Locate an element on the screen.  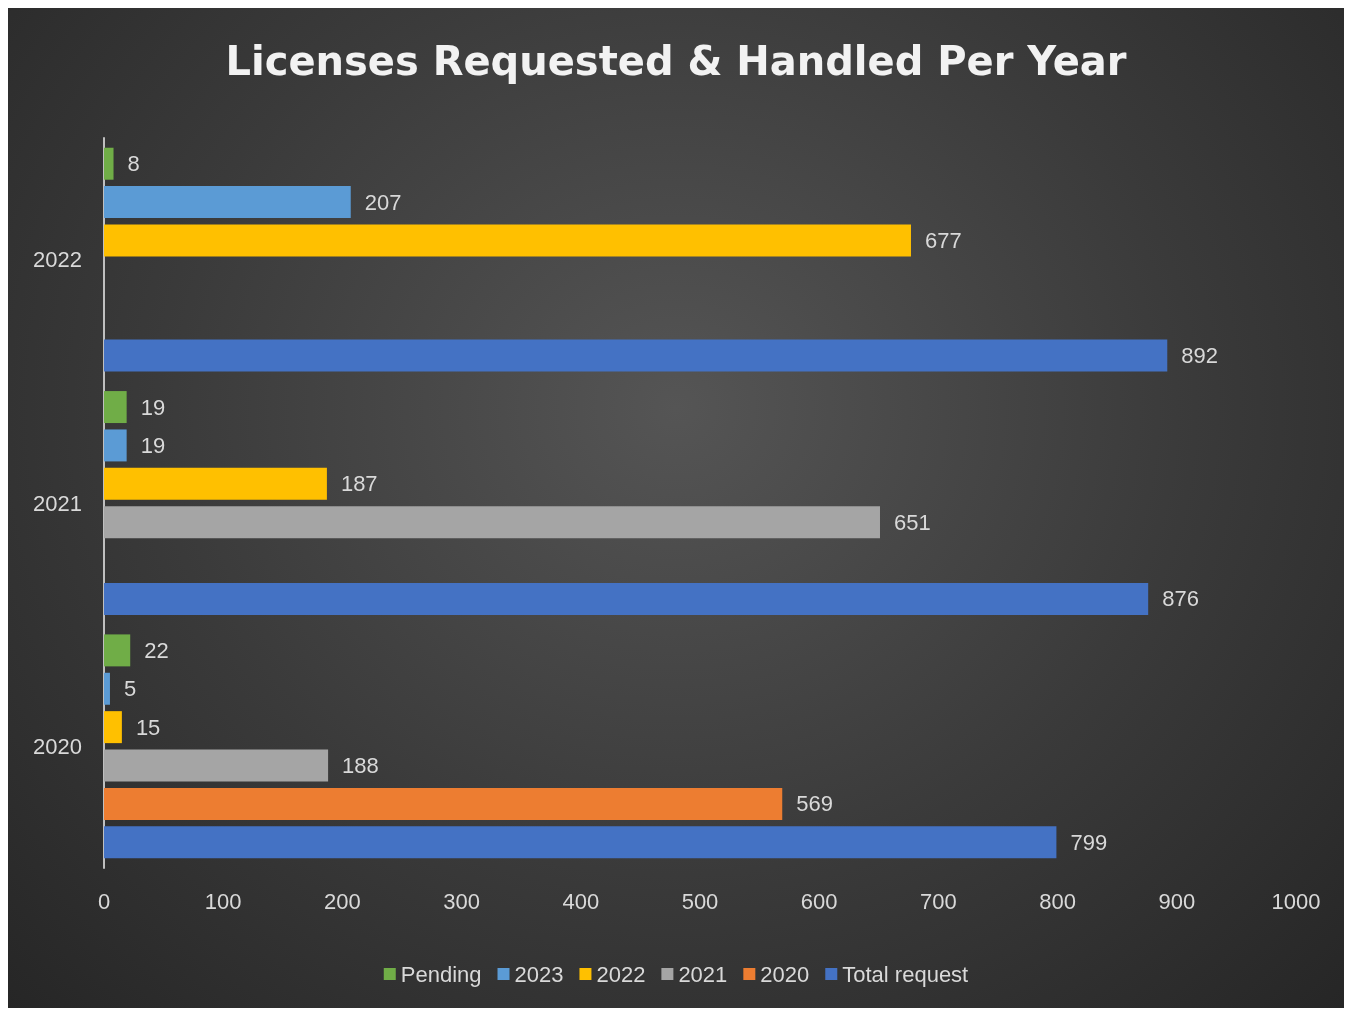
legend-label: 2022 is located at coordinates (621, 974).